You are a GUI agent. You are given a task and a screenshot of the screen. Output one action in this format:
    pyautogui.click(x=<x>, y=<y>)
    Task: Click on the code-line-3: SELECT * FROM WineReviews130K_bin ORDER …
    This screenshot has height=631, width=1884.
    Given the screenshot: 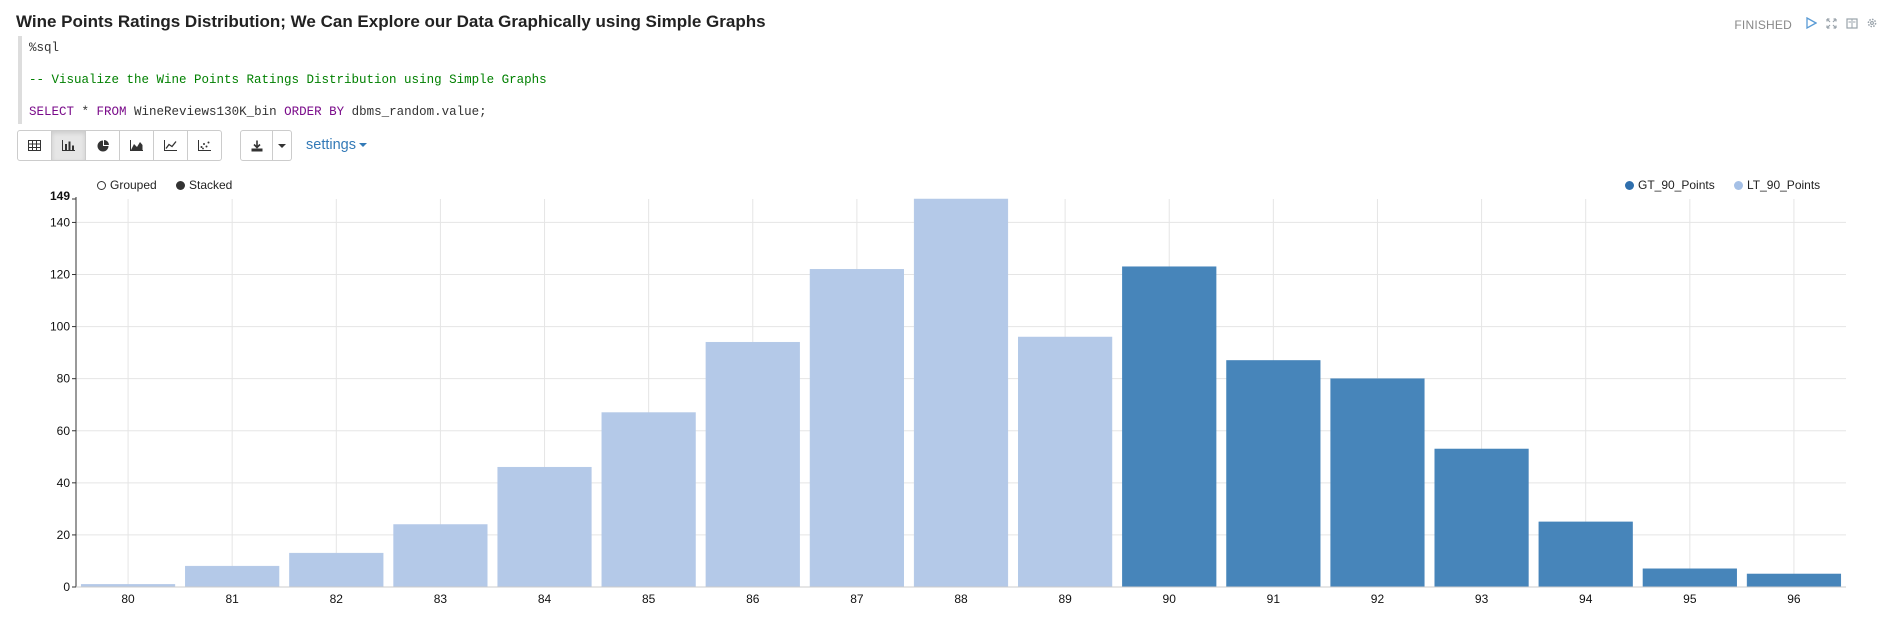 What is the action you would take?
    pyautogui.click(x=258, y=112)
    